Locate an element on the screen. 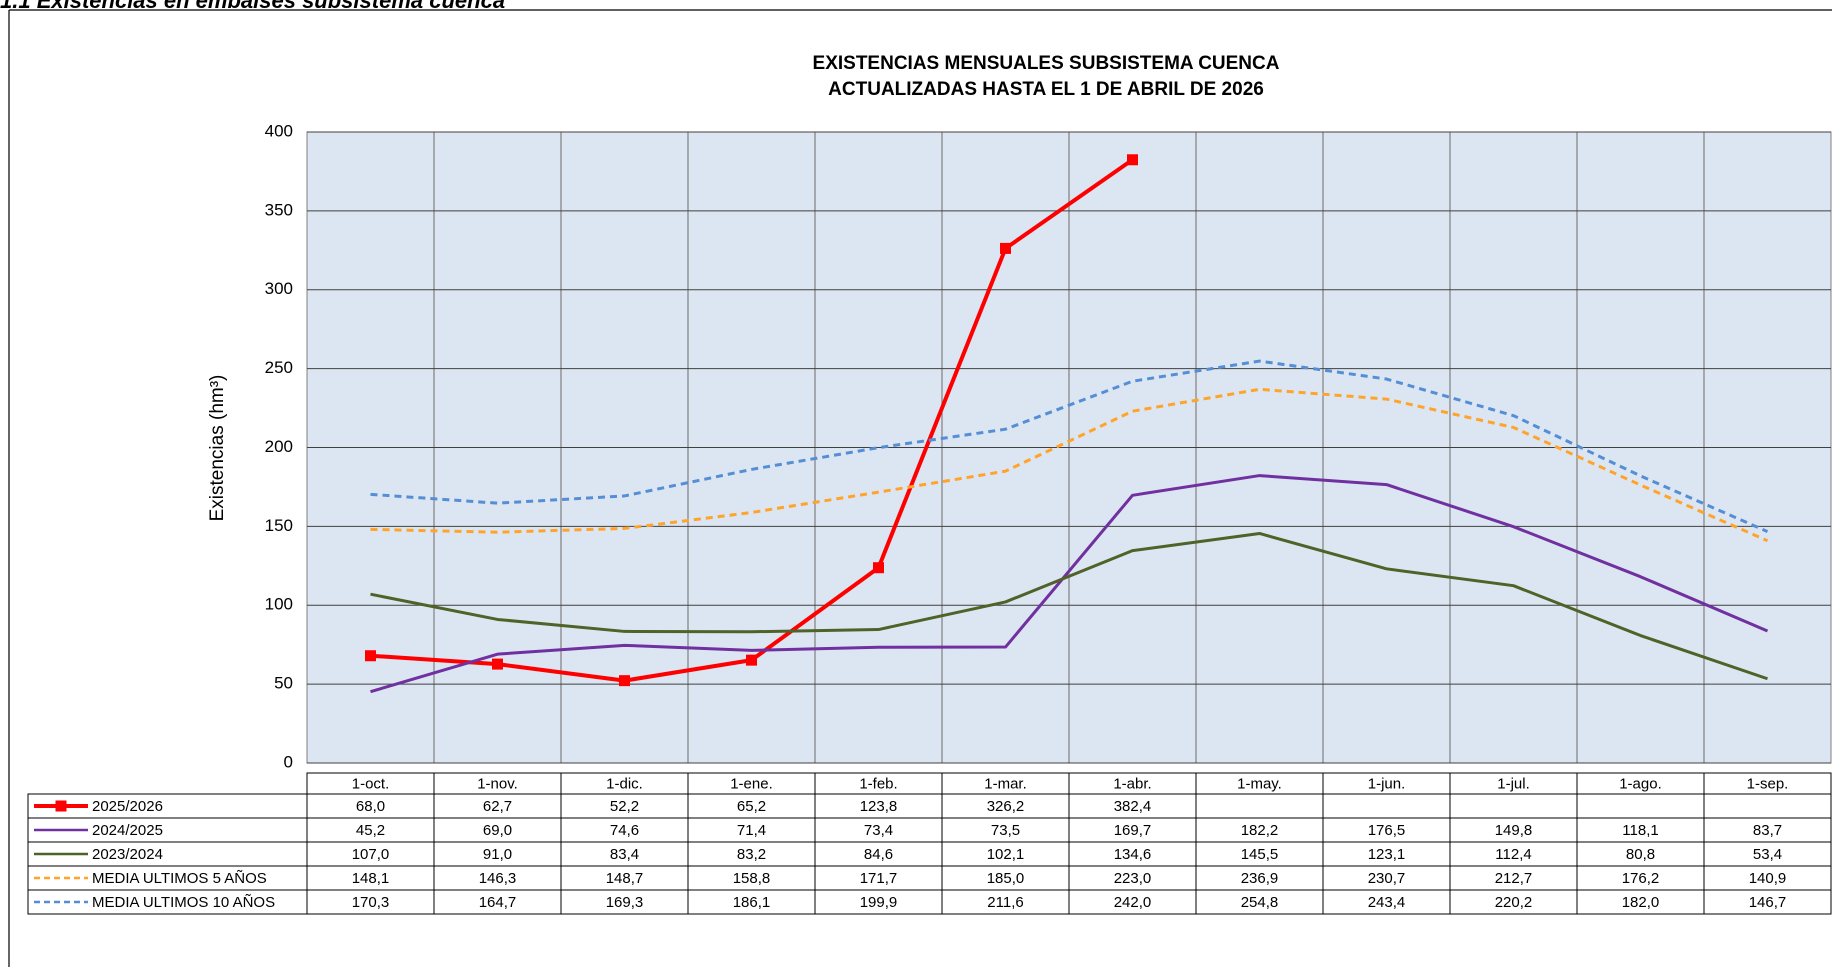  data-label: 148,1 is located at coordinates (371, 878).